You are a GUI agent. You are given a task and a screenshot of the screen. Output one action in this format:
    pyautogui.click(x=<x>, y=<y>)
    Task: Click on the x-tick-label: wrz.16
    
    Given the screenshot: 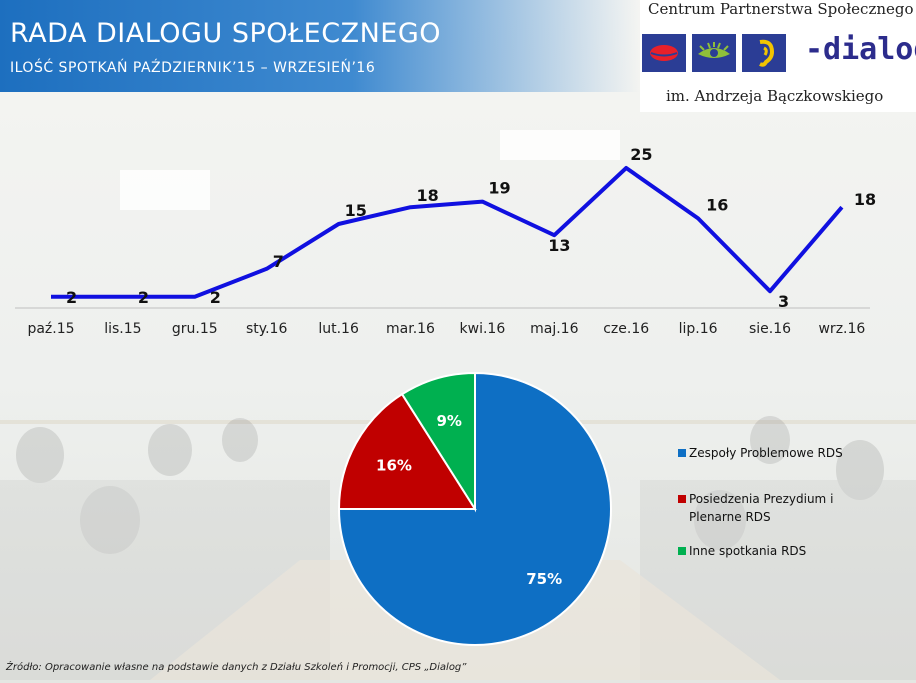 What is the action you would take?
    pyautogui.click(x=841, y=329)
    